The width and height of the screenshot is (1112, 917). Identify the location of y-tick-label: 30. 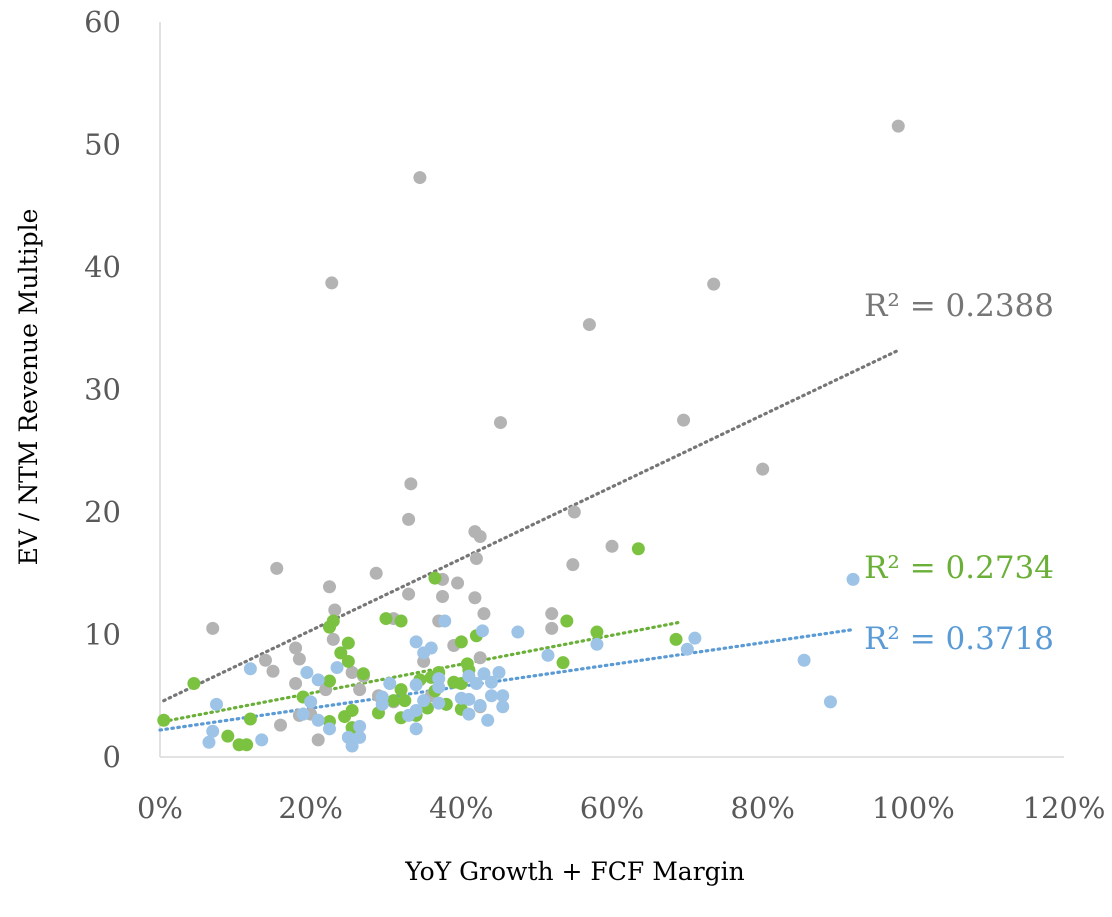
(102, 390).